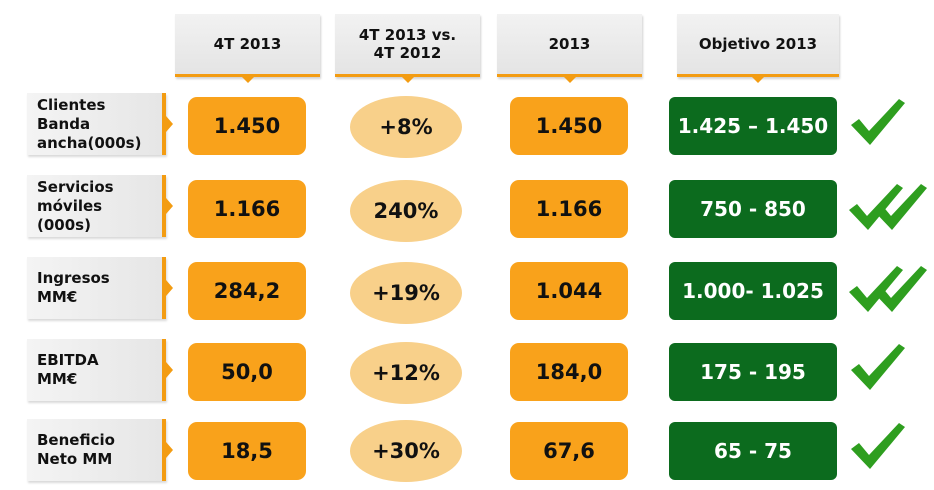 The height and width of the screenshot is (490, 934). I want to click on cell-year-value: 1.166, so click(569, 209).